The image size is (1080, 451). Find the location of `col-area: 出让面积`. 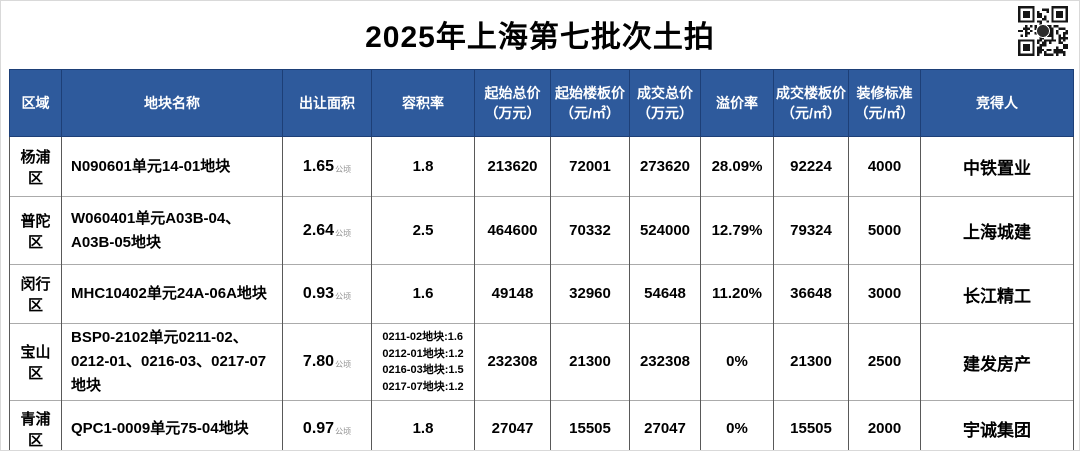

col-area: 出让面积 is located at coordinates (327, 103).